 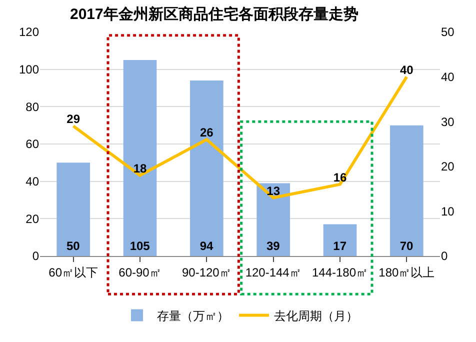 I want to click on data-label: 105, so click(x=140, y=246).